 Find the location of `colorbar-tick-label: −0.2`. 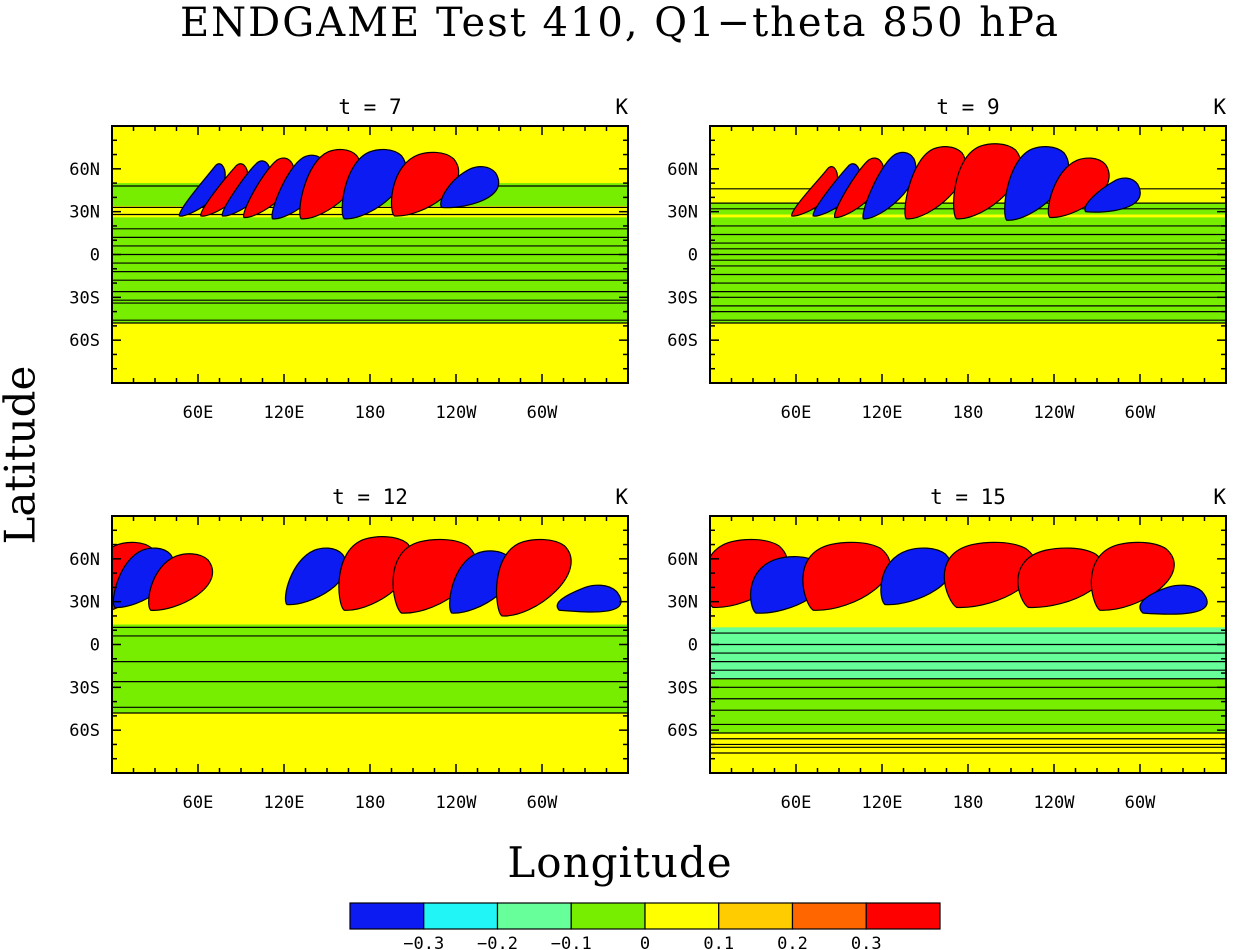

colorbar-tick-label: −0.2 is located at coordinates (497, 942).